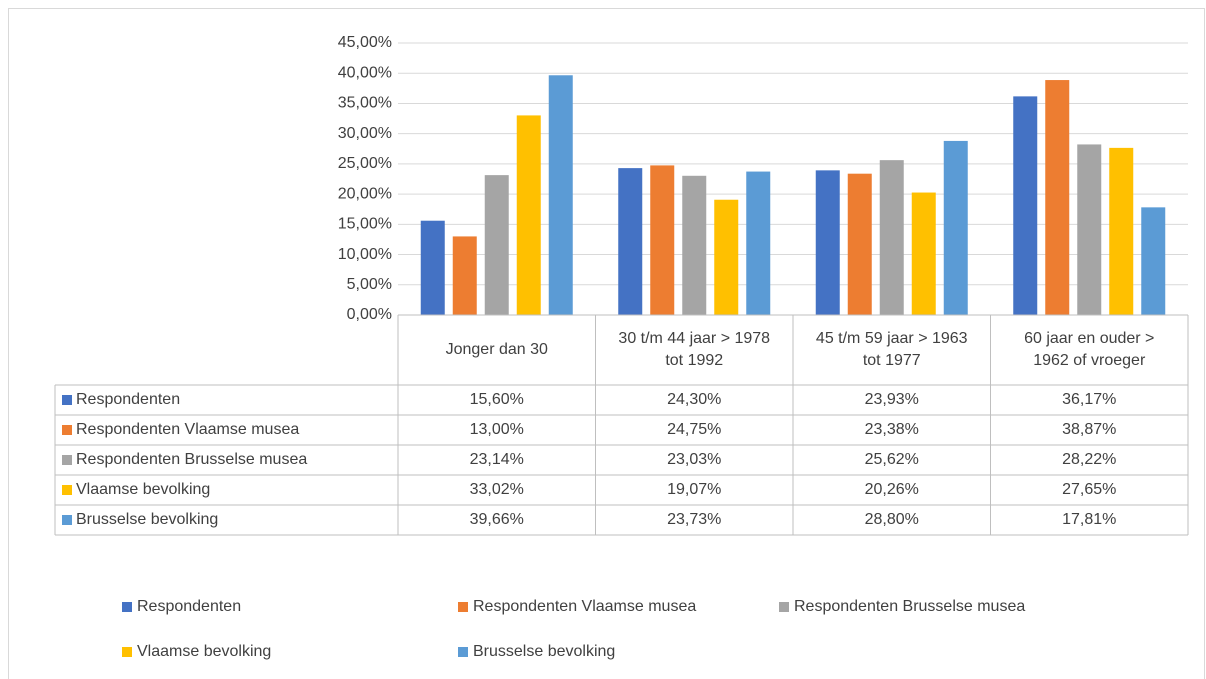  What do you see at coordinates (365, 72) in the screenshot?
I see `y-tick-label: 40,00%` at bounding box center [365, 72].